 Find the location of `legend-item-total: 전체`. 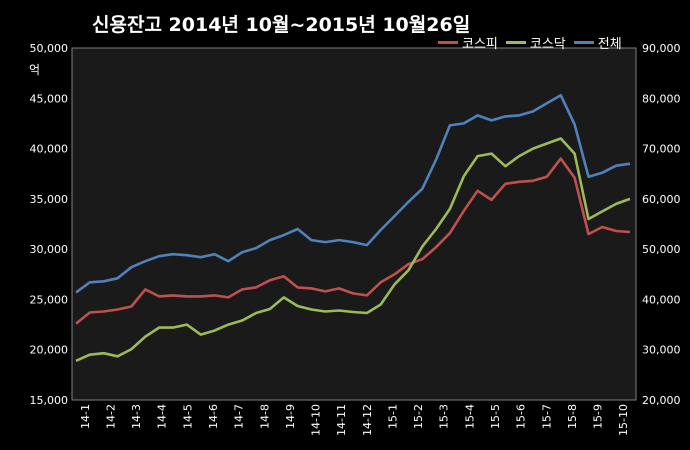

legend-item-total: 전체 is located at coordinates (597, 42).